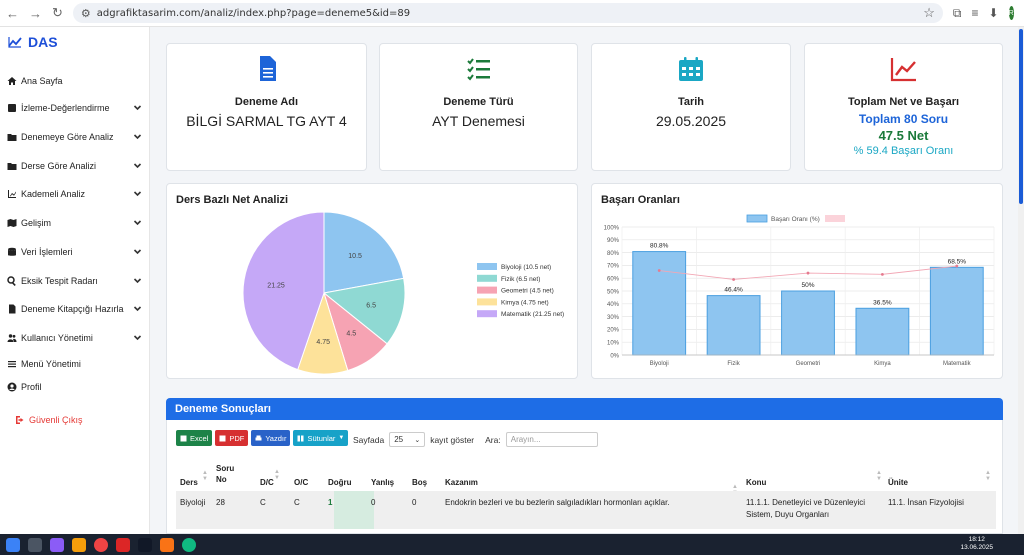 The height and width of the screenshot is (555, 1024). Describe the element at coordinates (75, 81) in the screenshot. I see `sidebar-item-home: Ana Sayfa` at that location.